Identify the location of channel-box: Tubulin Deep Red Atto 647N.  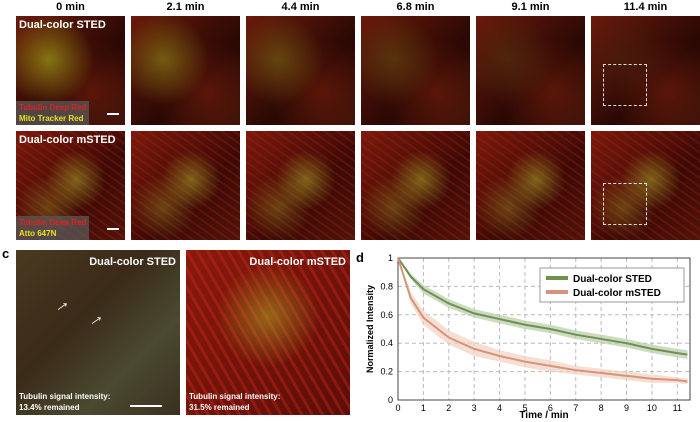
(53, 228).